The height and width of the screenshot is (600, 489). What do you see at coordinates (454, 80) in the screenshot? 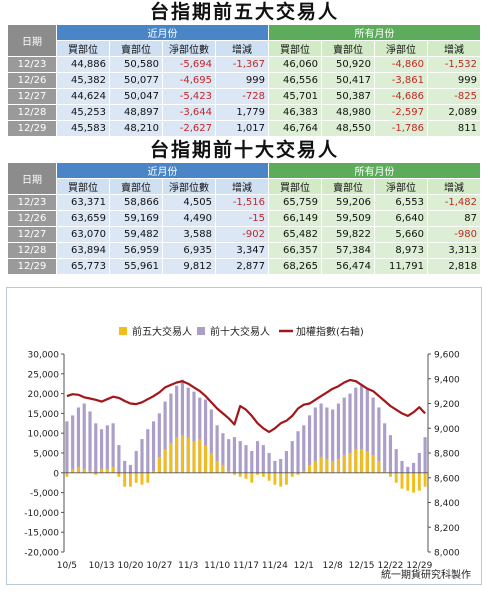
I see `table-cell: 999` at bounding box center [454, 80].